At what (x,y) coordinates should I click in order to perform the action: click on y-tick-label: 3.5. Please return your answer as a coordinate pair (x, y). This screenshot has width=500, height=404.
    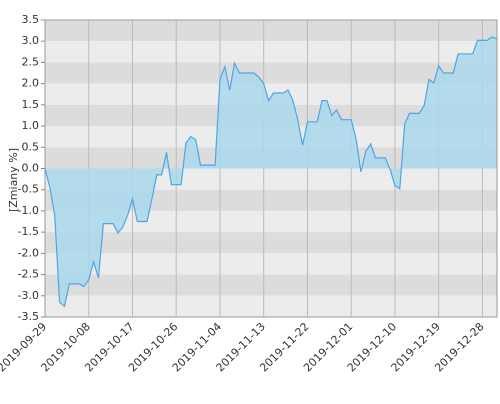
    Looking at the image, I should click on (31, 19).